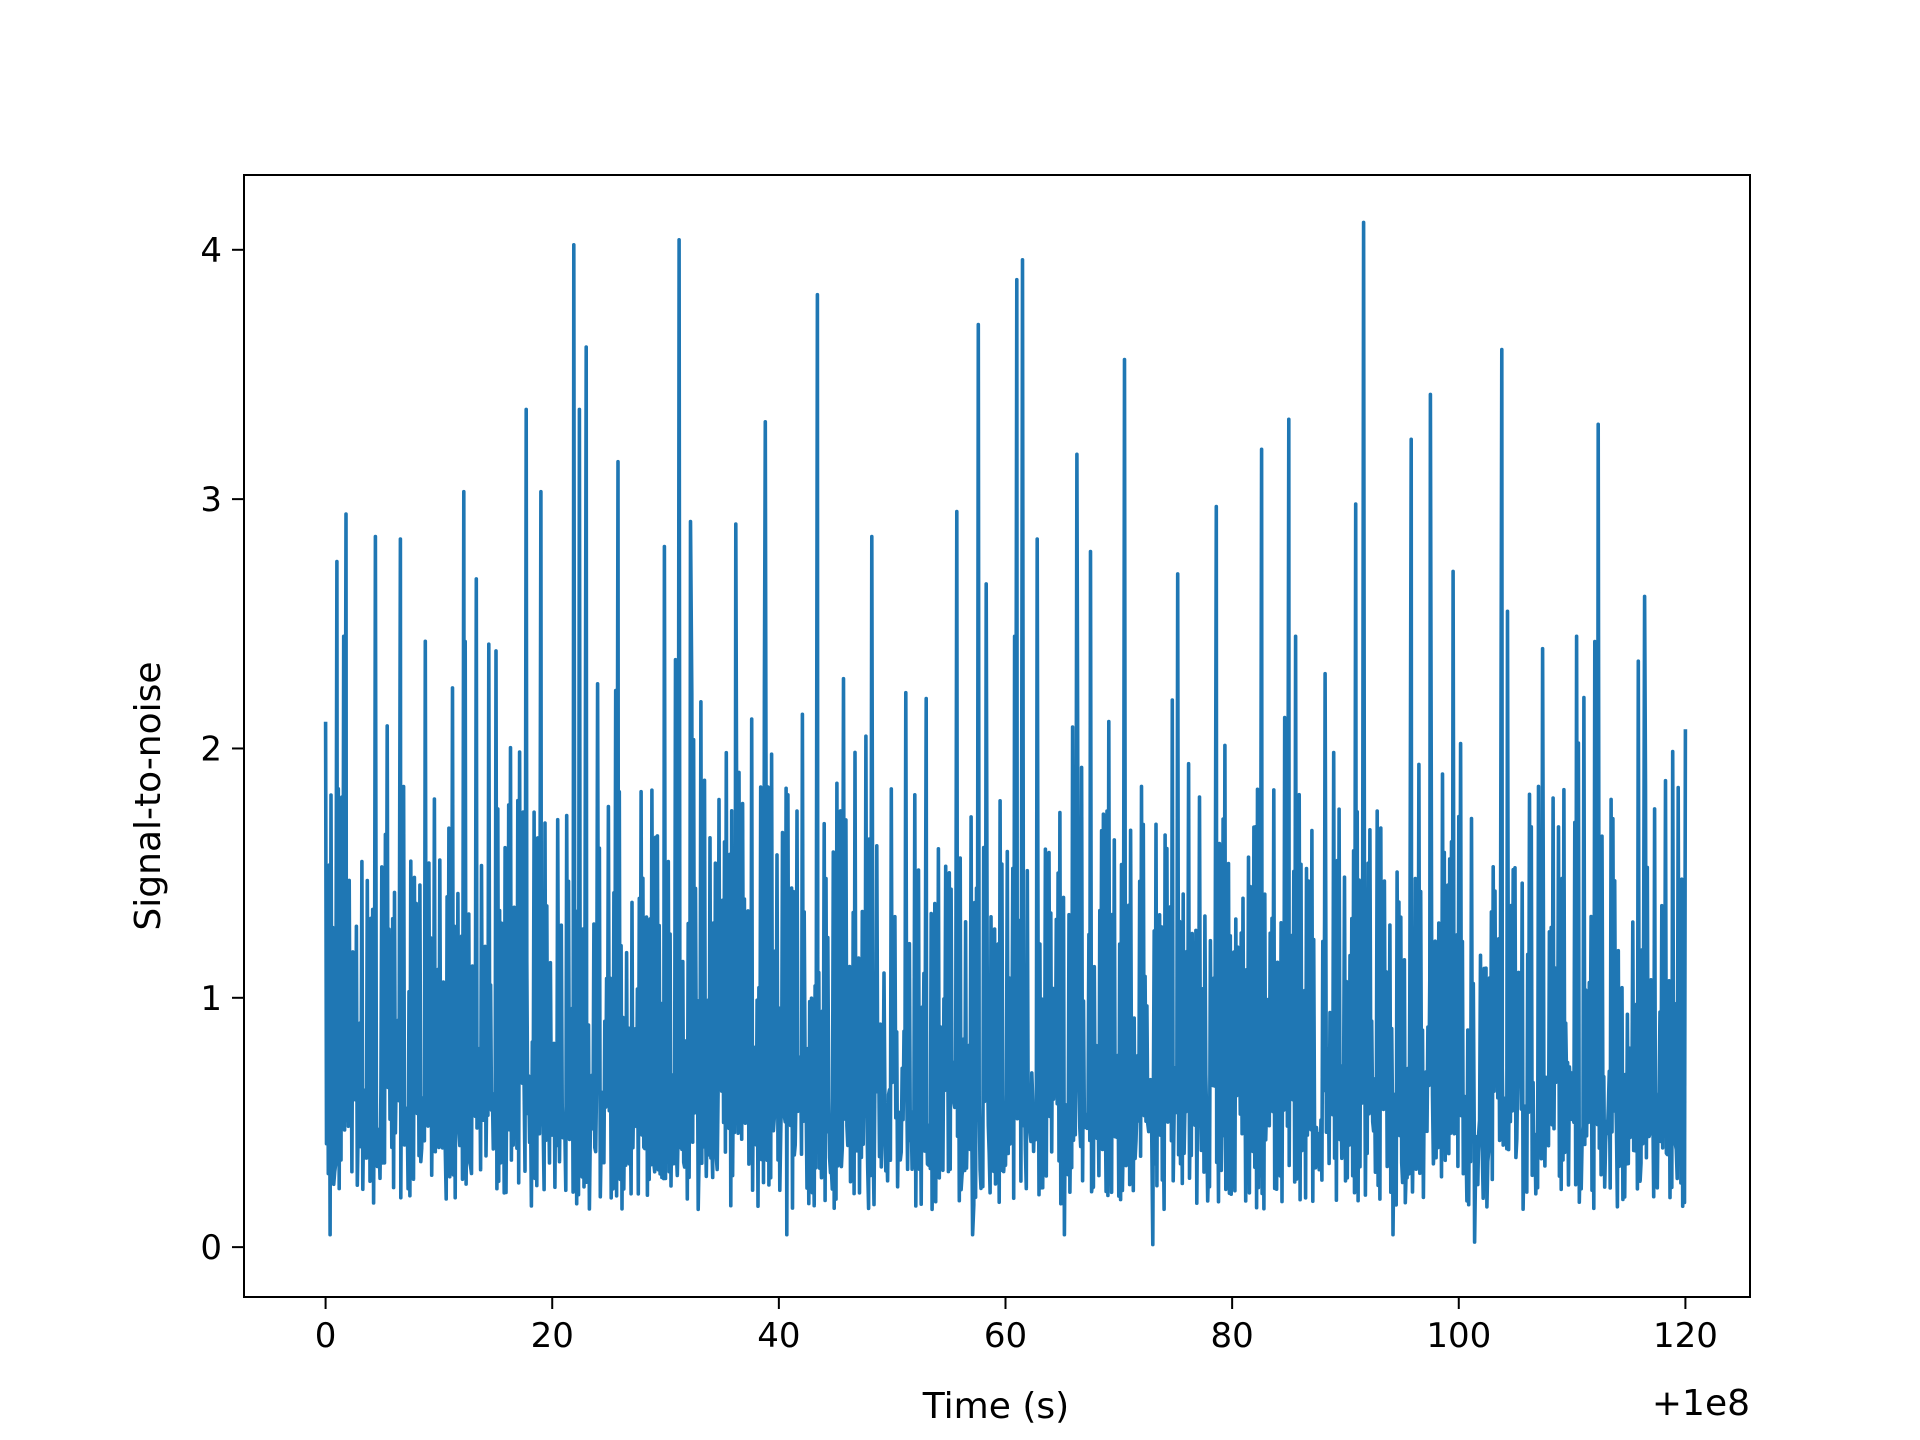  Describe the element at coordinates (1005, 1336) in the screenshot. I see `x-tick-label: 60` at that location.